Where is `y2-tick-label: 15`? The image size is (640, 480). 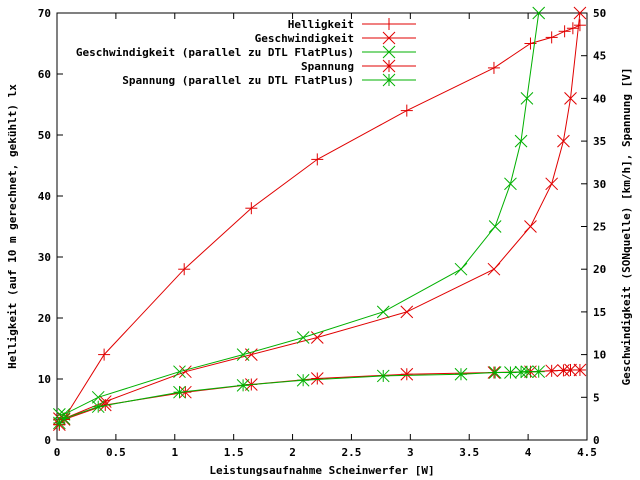 y2-tick-label: 15 is located at coordinates (599, 312).